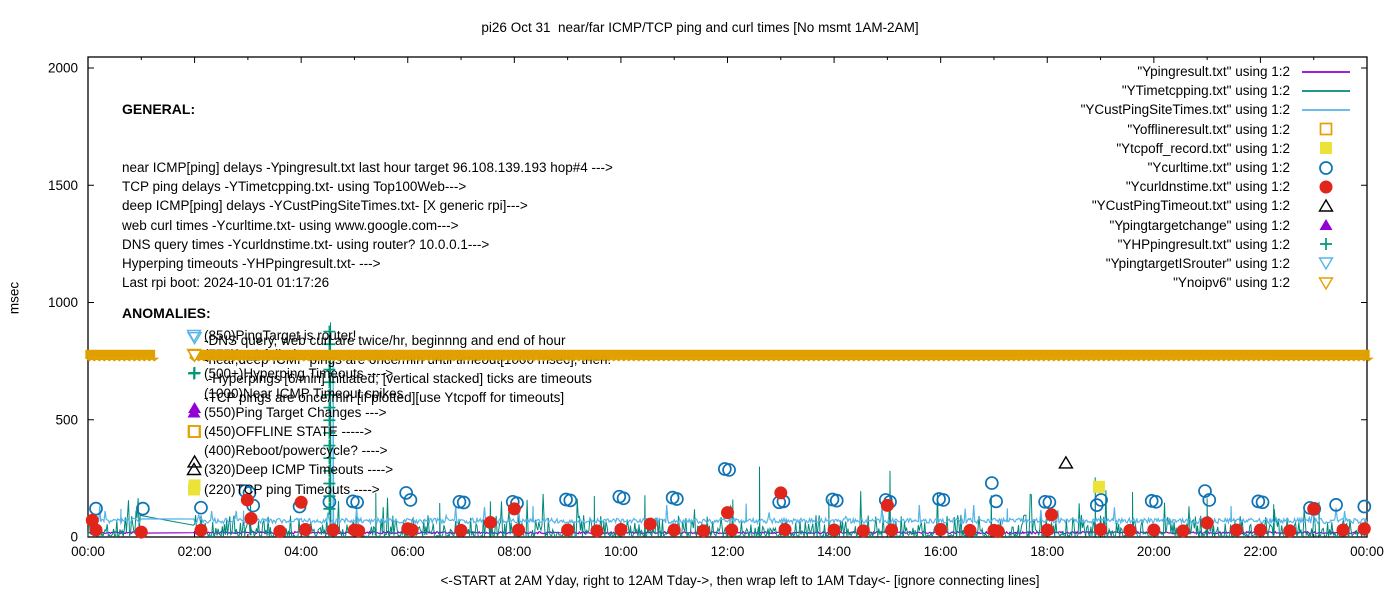  I want to click on x-tick-label: 02:00, so click(195, 551).